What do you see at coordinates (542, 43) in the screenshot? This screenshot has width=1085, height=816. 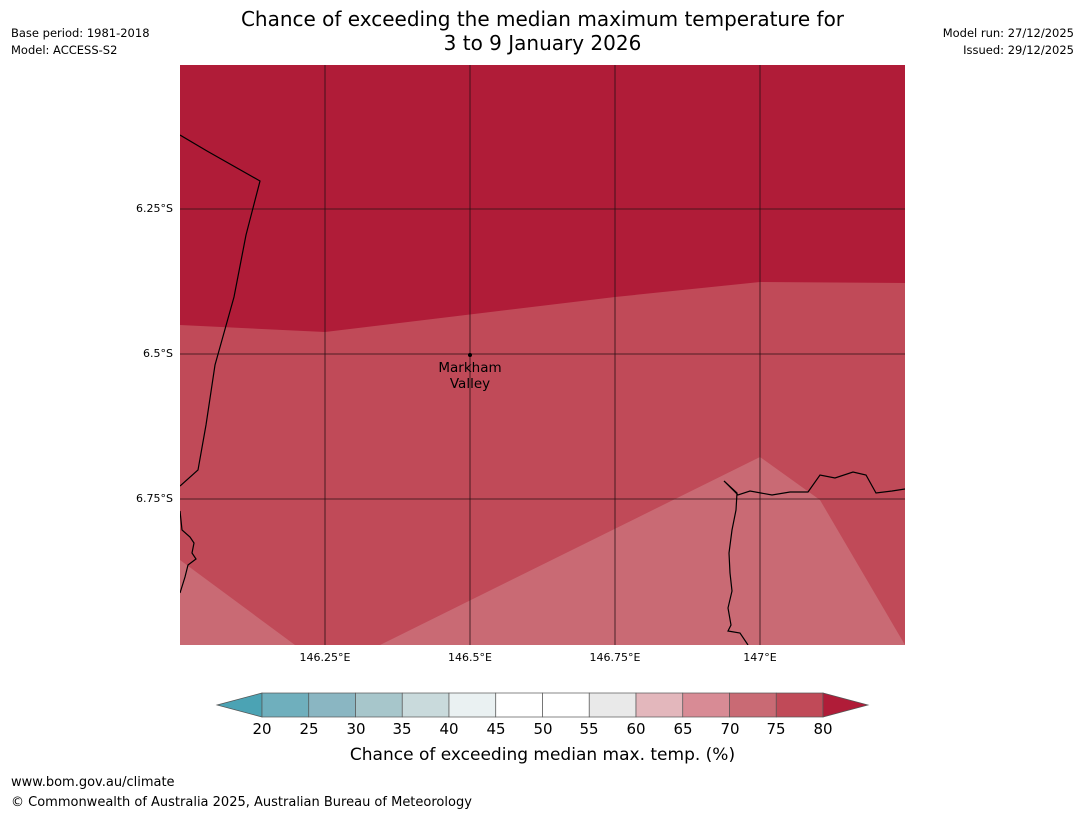 I see `map-title-line-2: 3 to 9 January 2026` at bounding box center [542, 43].